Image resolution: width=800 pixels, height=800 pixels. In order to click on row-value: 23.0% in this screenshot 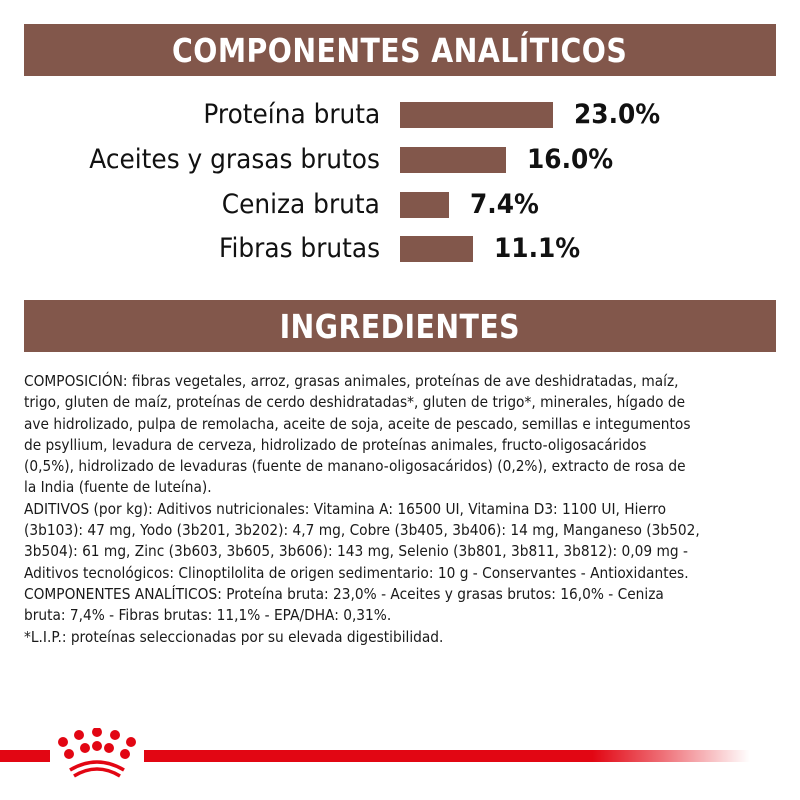, I will do `click(617, 114)`.